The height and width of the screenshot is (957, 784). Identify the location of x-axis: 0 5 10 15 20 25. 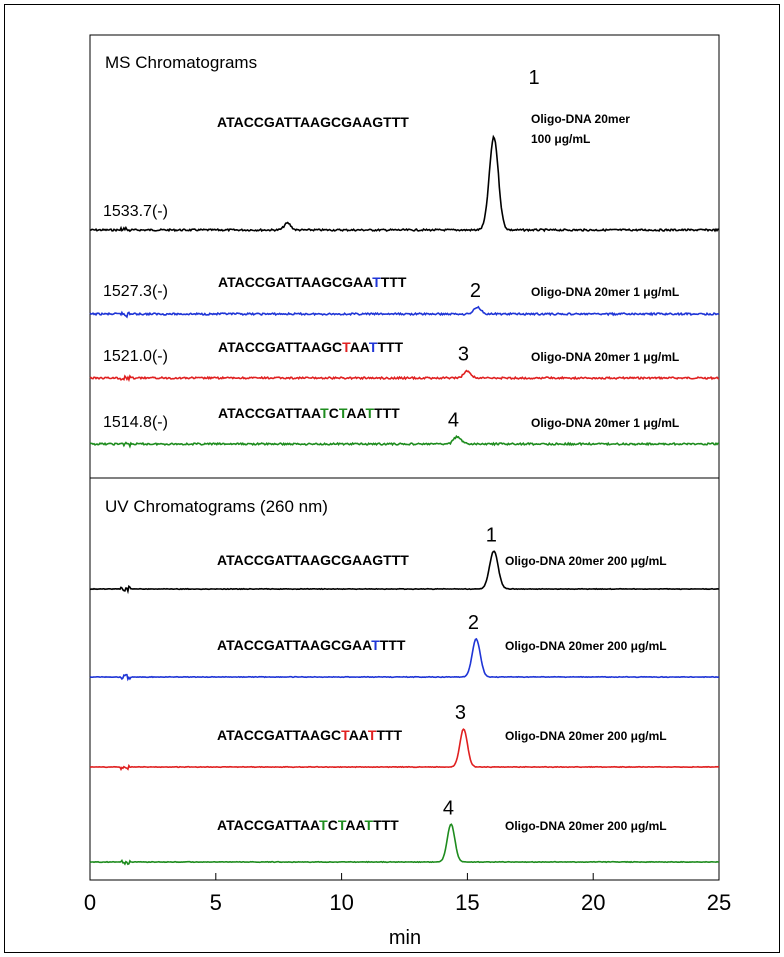
(407, 894).